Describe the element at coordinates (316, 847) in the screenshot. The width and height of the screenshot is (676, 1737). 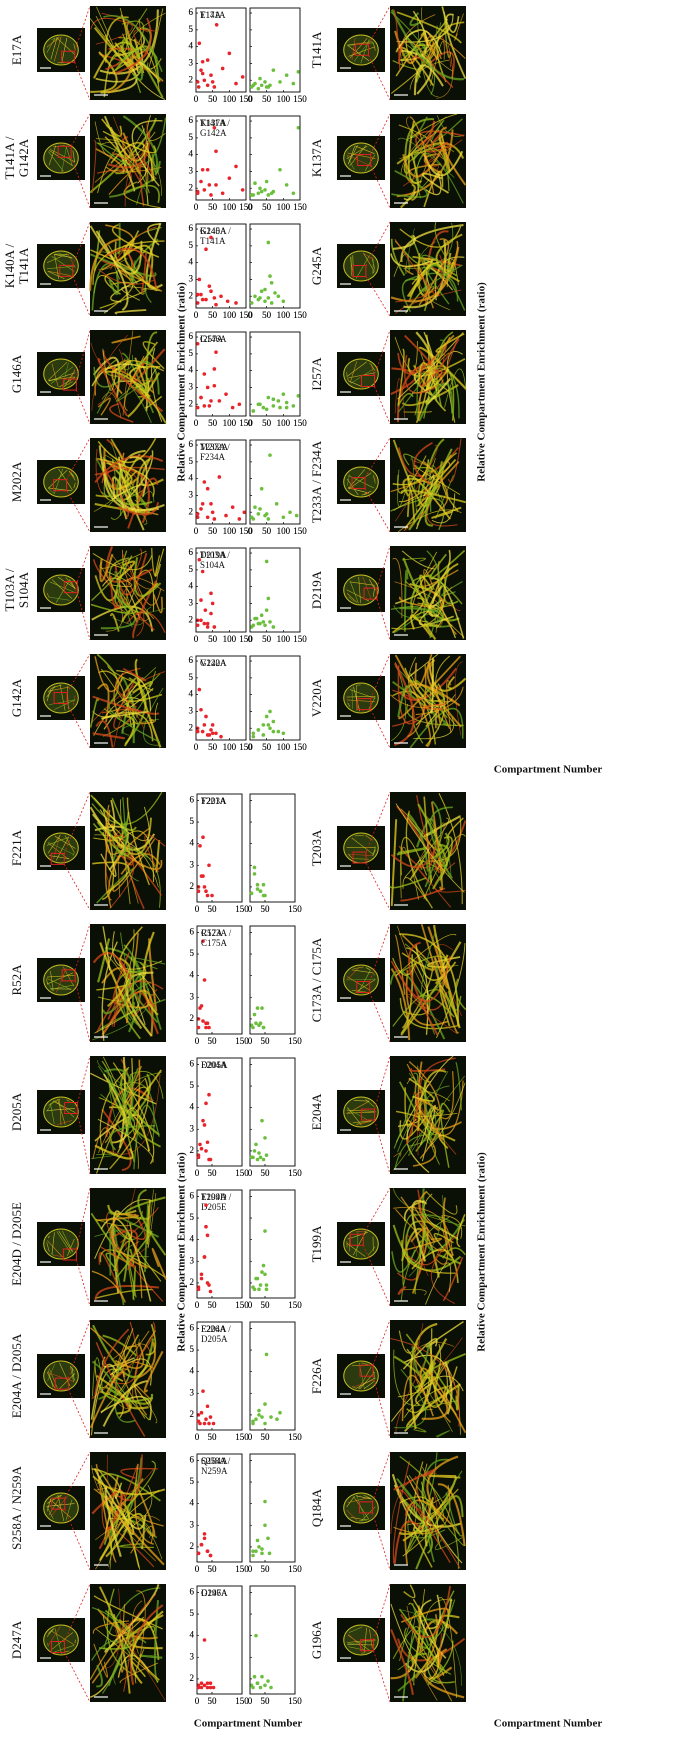
I see `mutant-label: T203A` at that location.